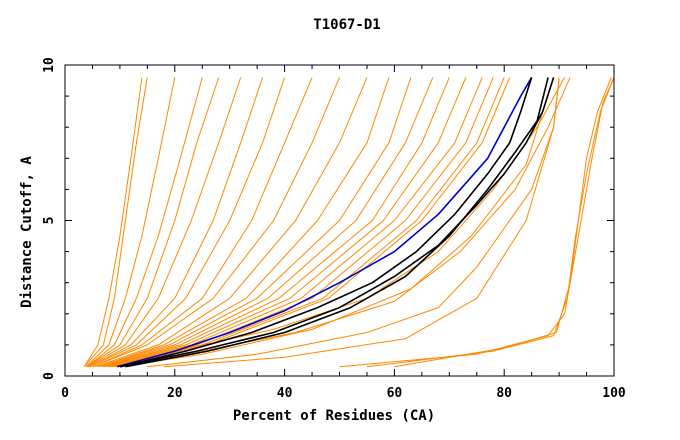 The image size is (680, 440). What do you see at coordinates (49, 65) in the screenshot?
I see `y-tick-label: 10` at bounding box center [49, 65].